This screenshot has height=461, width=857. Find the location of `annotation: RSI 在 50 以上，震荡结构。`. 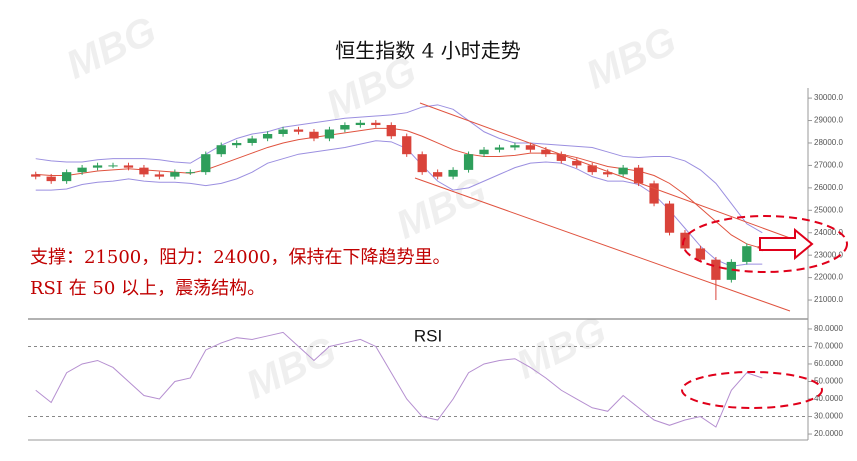

annotation: RSI 在 50 以上，震荡结构。 is located at coordinates (147, 288).